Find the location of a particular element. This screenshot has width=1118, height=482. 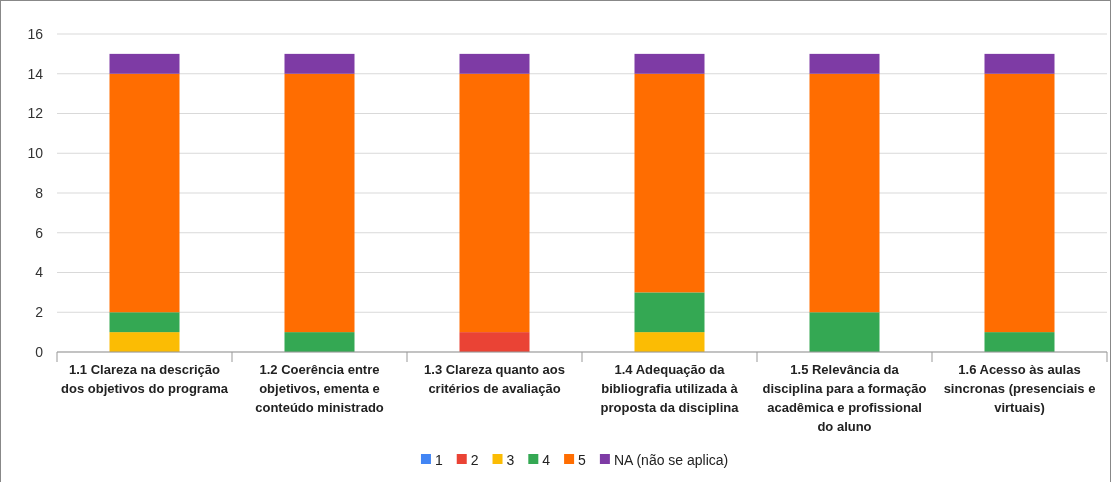

y-tick-label: 2 is located at coordinates (39, 312).